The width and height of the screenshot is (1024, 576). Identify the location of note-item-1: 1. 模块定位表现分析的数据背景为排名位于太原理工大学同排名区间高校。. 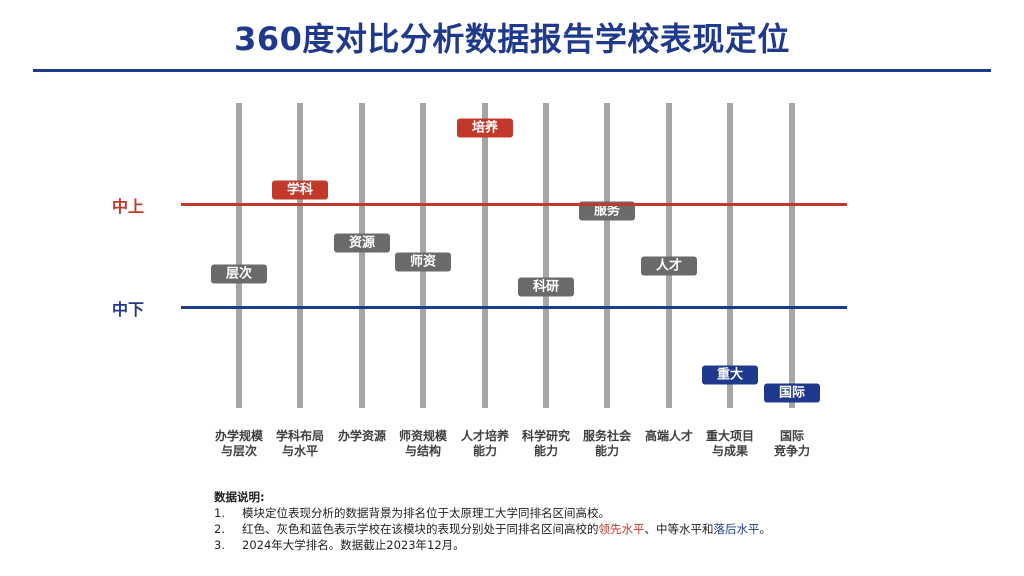
(492, 513).